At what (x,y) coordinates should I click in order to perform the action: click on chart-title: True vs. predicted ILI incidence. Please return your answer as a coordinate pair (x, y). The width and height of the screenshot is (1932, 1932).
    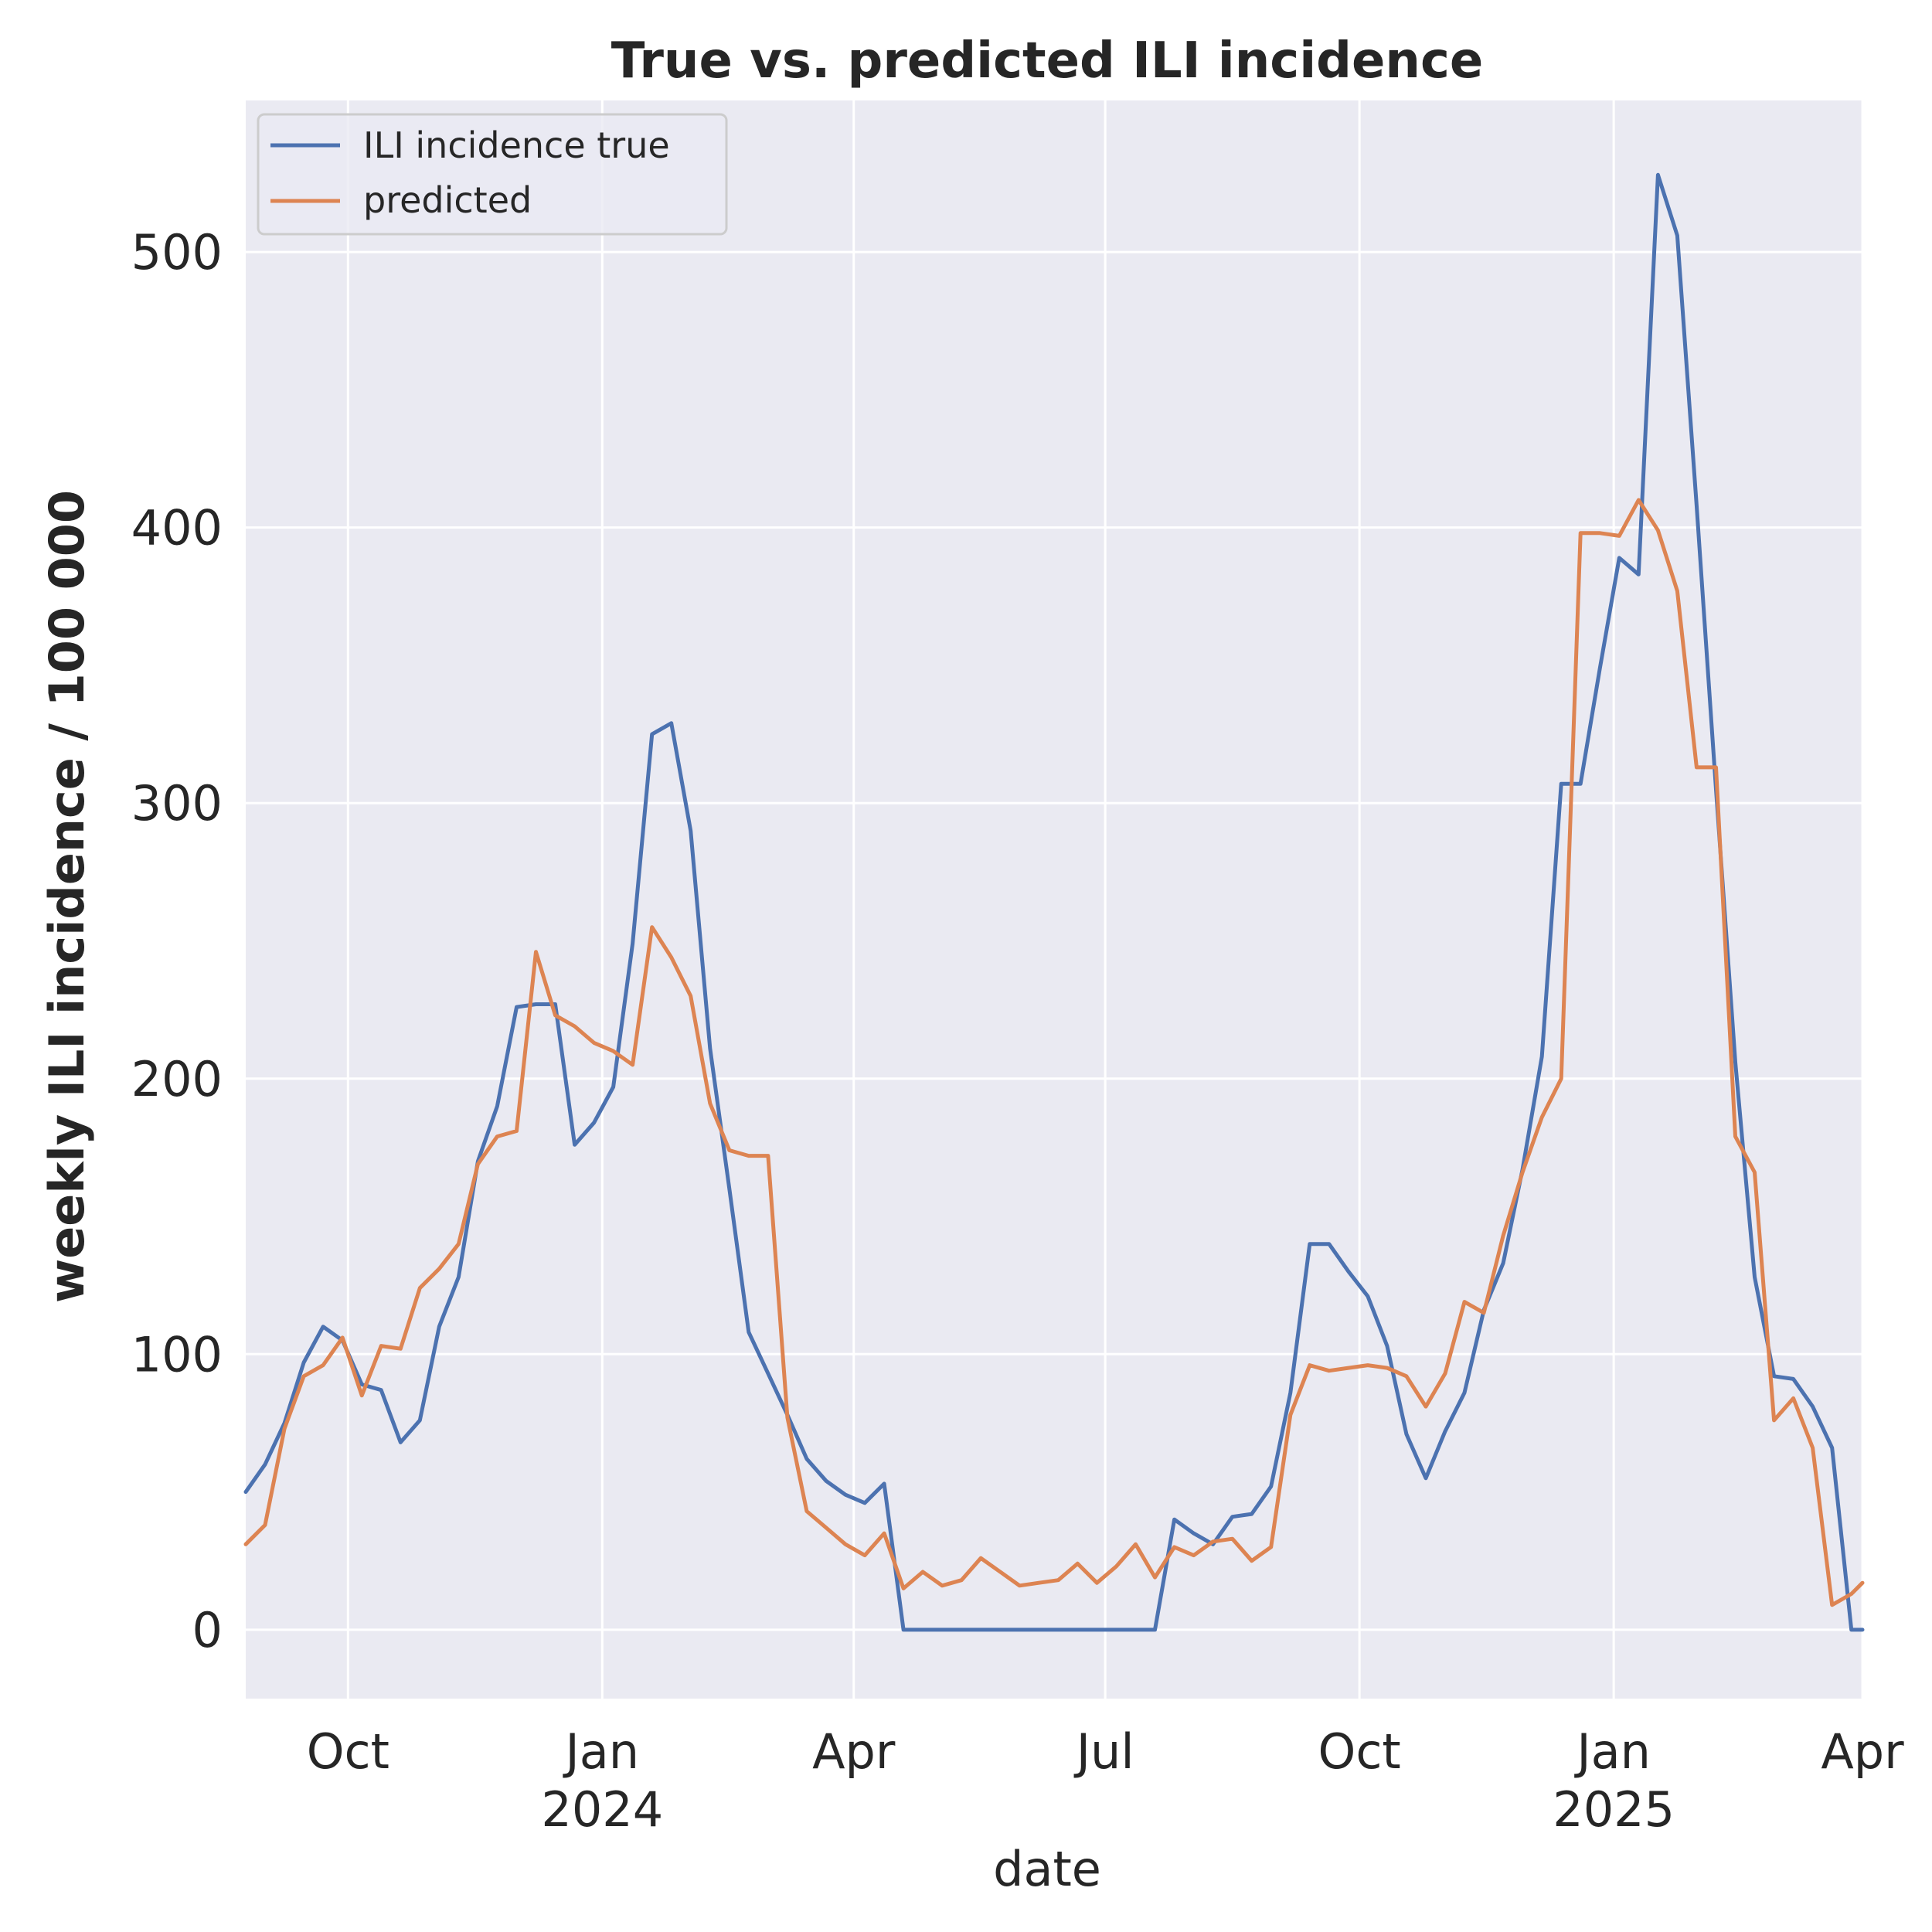
    Looking at the image, I should click on (1048, 61).